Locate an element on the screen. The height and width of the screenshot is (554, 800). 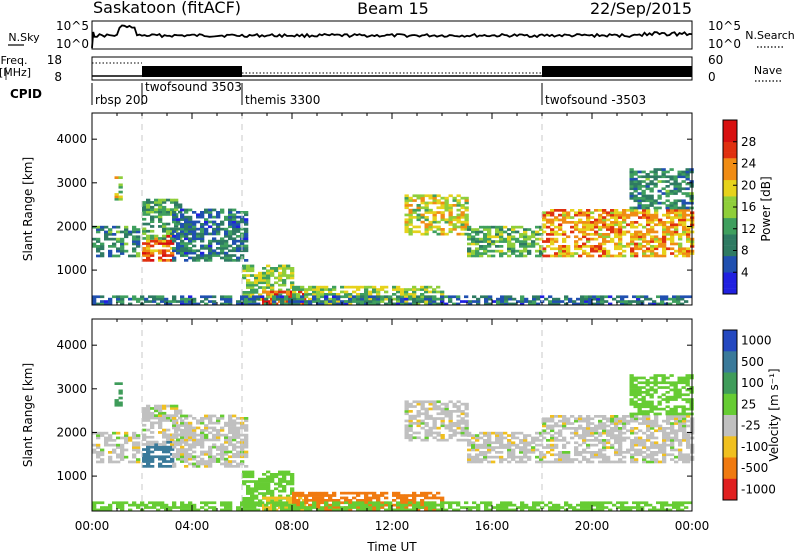
time-tick-label: 12:00 is located at coordinates (392, 526).